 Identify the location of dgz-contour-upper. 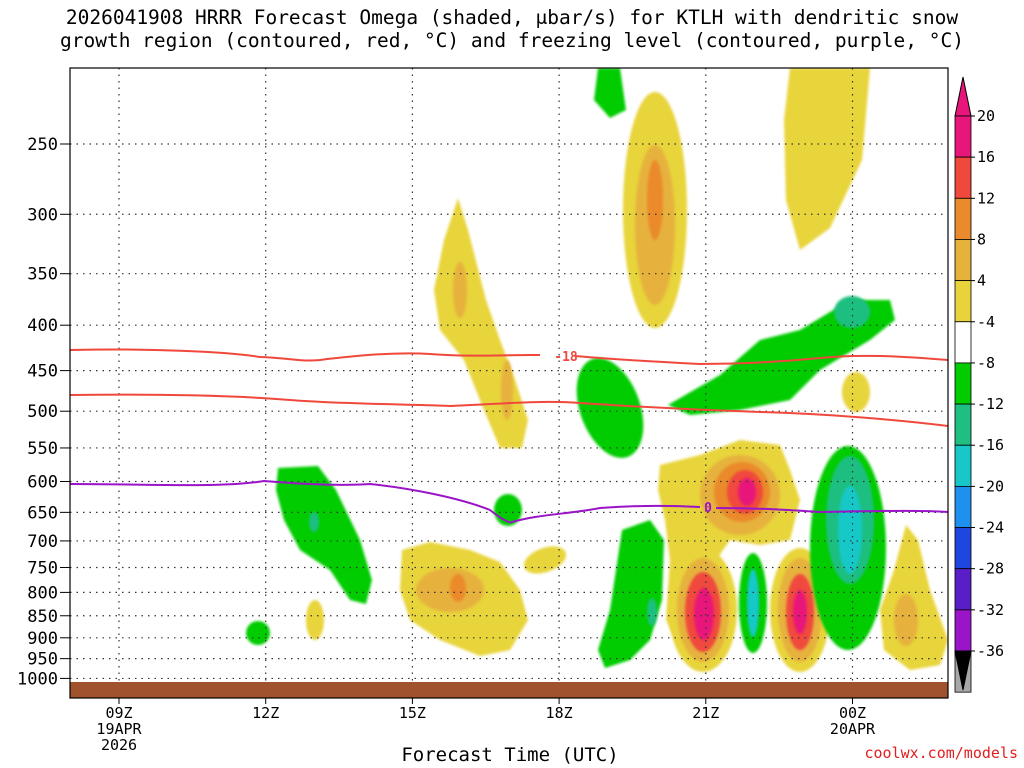
(509, 357).